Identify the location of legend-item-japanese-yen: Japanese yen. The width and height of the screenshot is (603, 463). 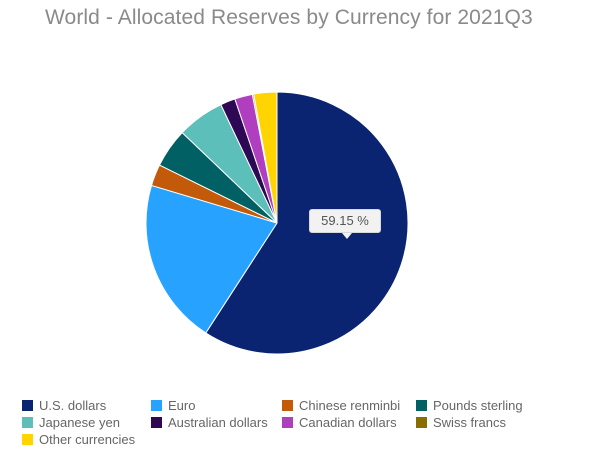
(71, 422).